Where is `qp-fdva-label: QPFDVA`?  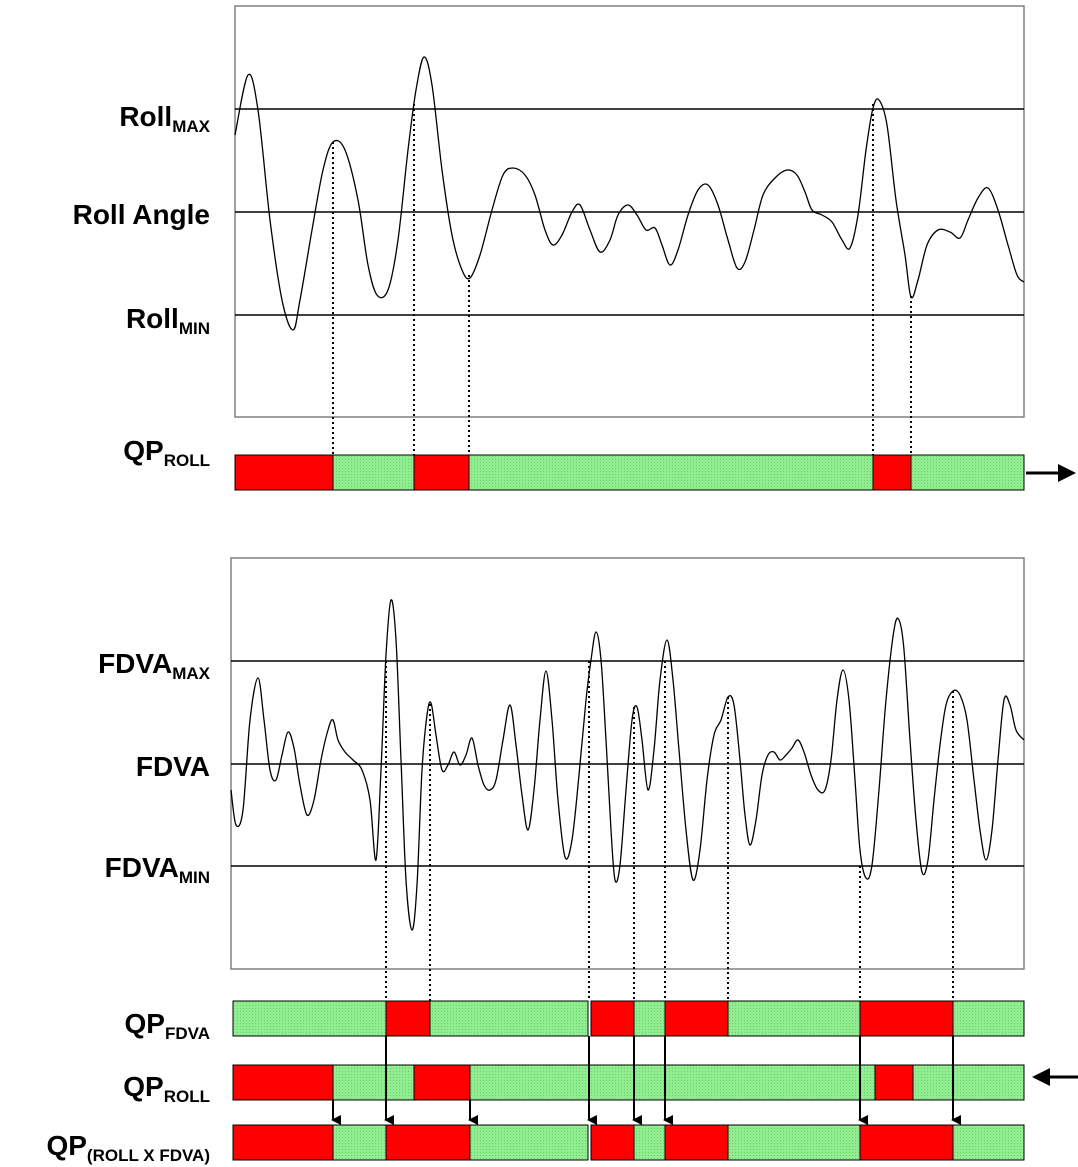
qp-fdva-label: QPFDVA is located at coordinates (167, 1025).